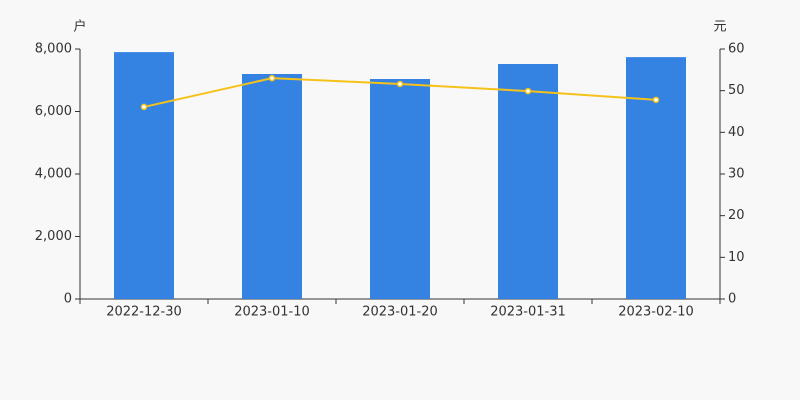 This screenshot has width=800, height=400. What do you see at coordinates (272, 312) in the screenshot?
I see `x-tick-label: 2023-01-10` at bounding box center [272, 312].